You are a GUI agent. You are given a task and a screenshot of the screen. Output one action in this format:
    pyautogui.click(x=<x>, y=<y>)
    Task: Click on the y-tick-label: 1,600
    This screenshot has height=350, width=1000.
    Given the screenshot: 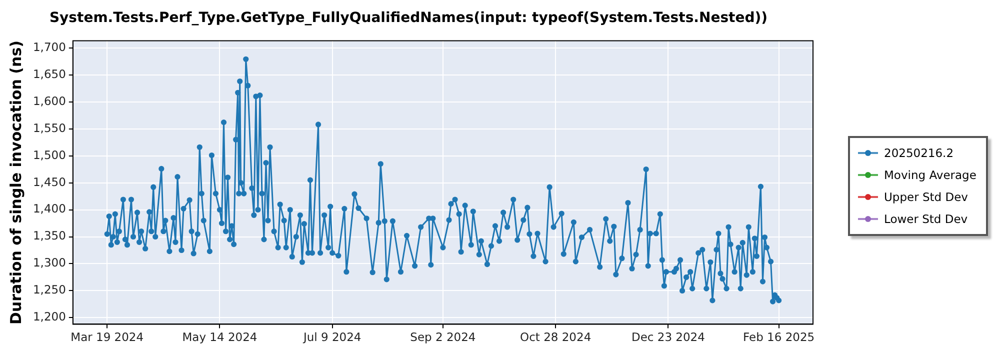 What is the action you would take?
    pyautogui.click(x=49, y=101)
    